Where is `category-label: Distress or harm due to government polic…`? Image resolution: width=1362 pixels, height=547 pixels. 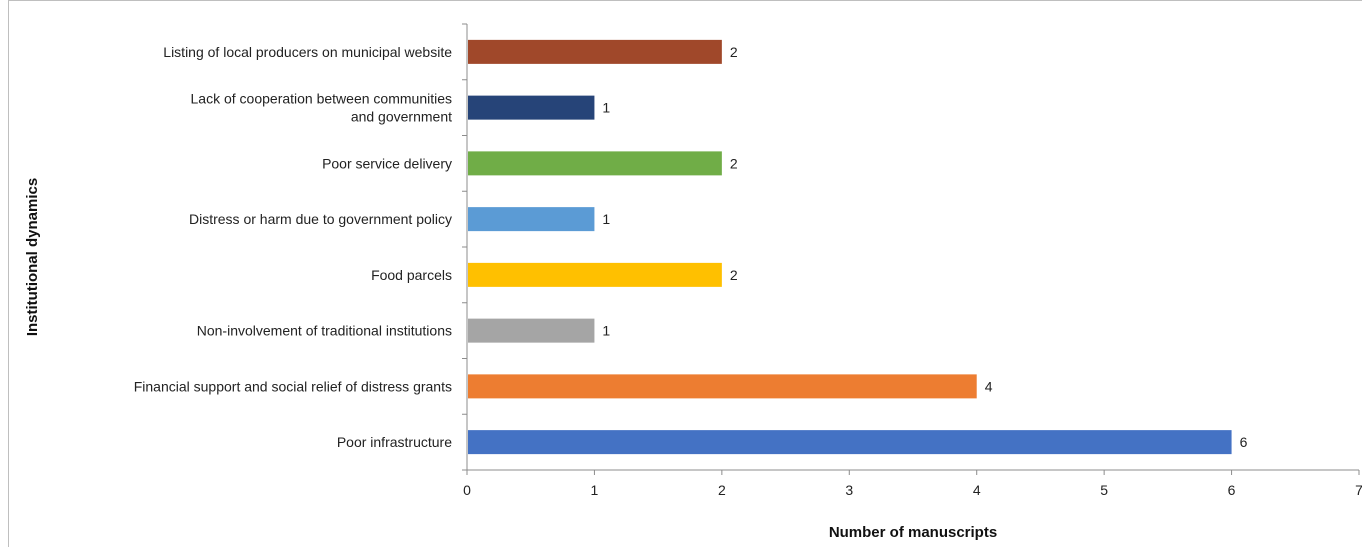 category-label: Distress or harm due to government polic… is located at coordinates (320, 219).